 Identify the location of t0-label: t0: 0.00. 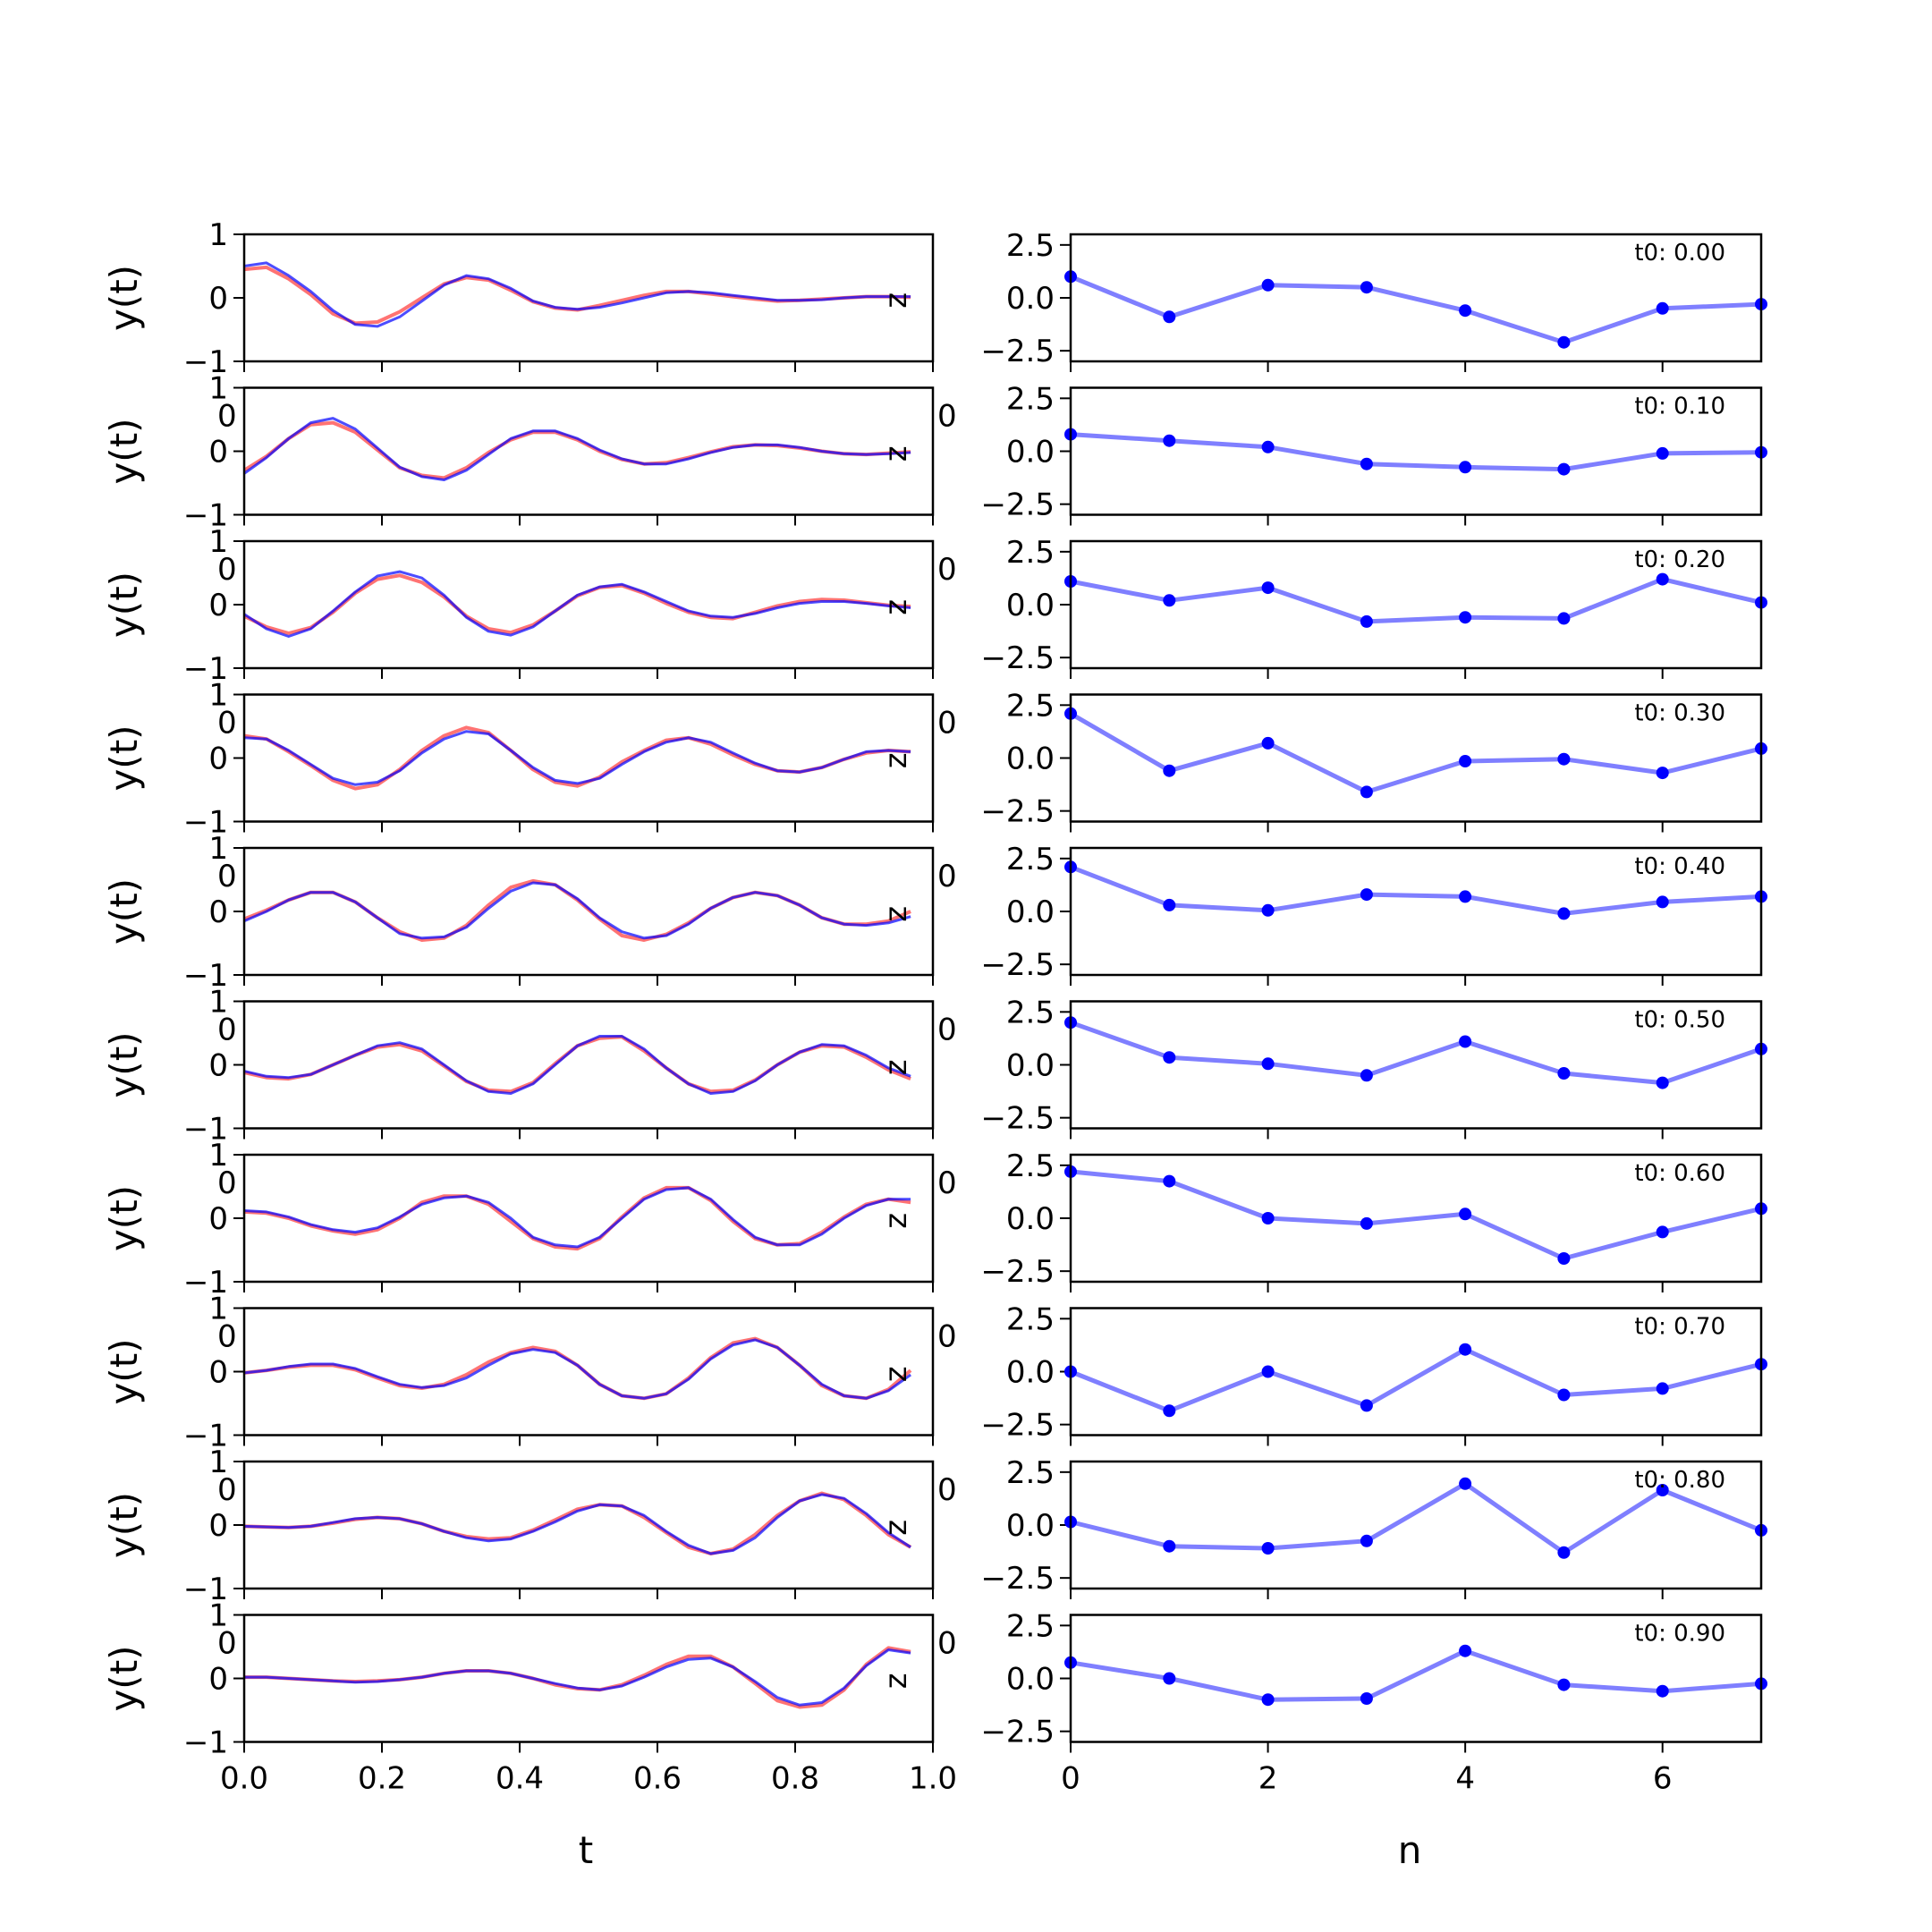
(1679, 253).